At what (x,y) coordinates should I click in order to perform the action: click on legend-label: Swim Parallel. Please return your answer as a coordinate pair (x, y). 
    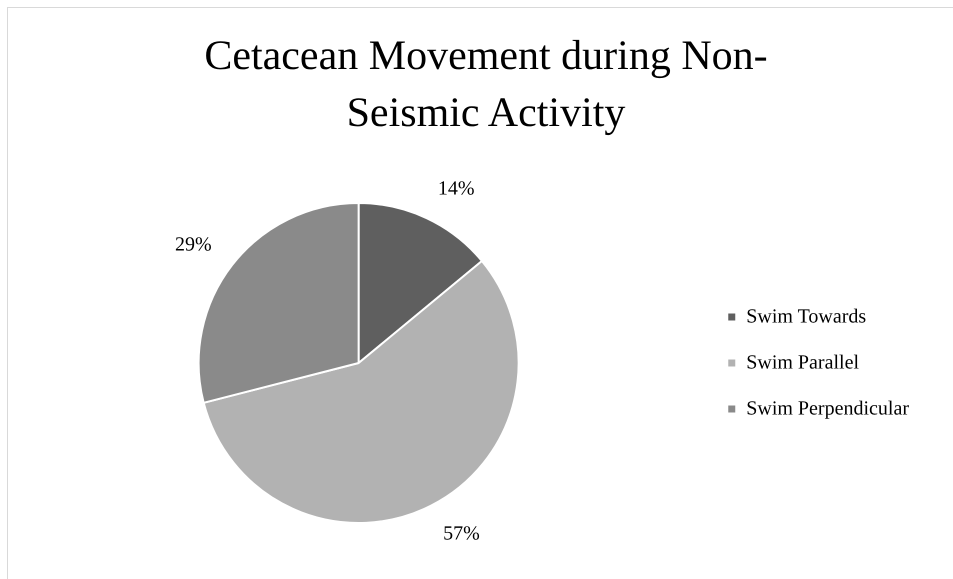
    Looking at the image, I should click on (803, 362).